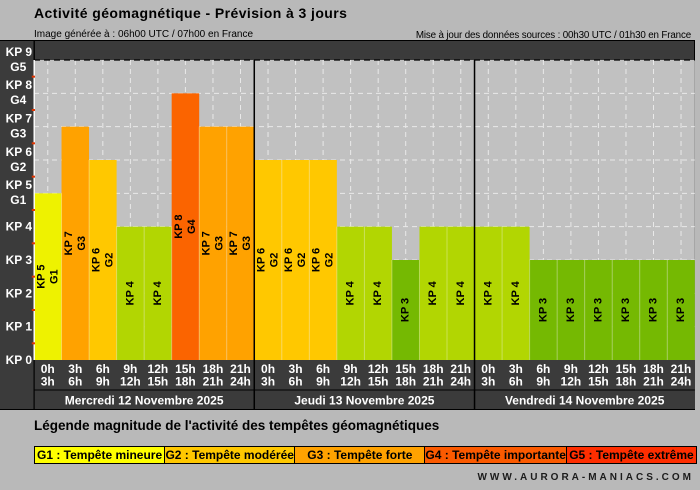  I want to click on svg-text: KP 1, so click(19, 327).